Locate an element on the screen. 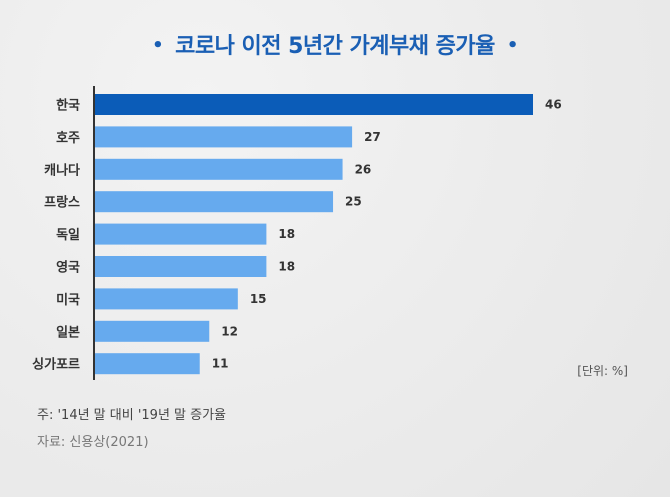 The image size is (670, 497). value-label-1: 27 is located at coordinates (372, 137).